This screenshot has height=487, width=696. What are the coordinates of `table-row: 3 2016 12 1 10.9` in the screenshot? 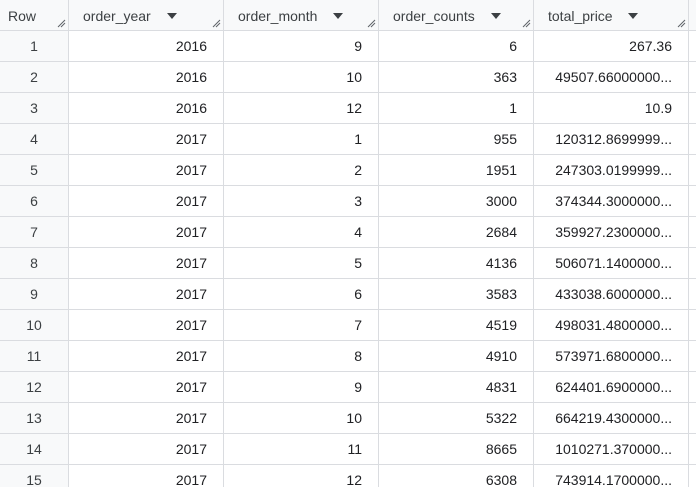 It's located at (348, 108).